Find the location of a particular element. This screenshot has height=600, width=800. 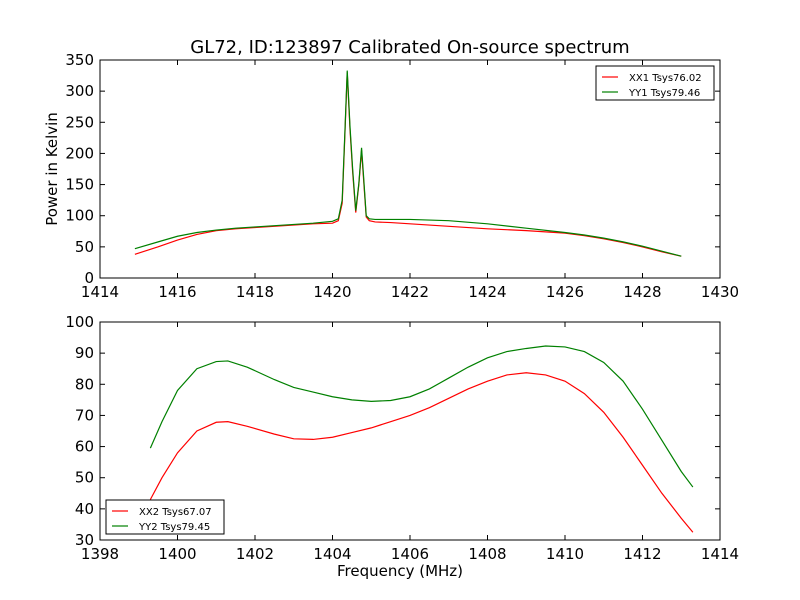

y-tick-label: 150 is located at coordinates (79, 185).